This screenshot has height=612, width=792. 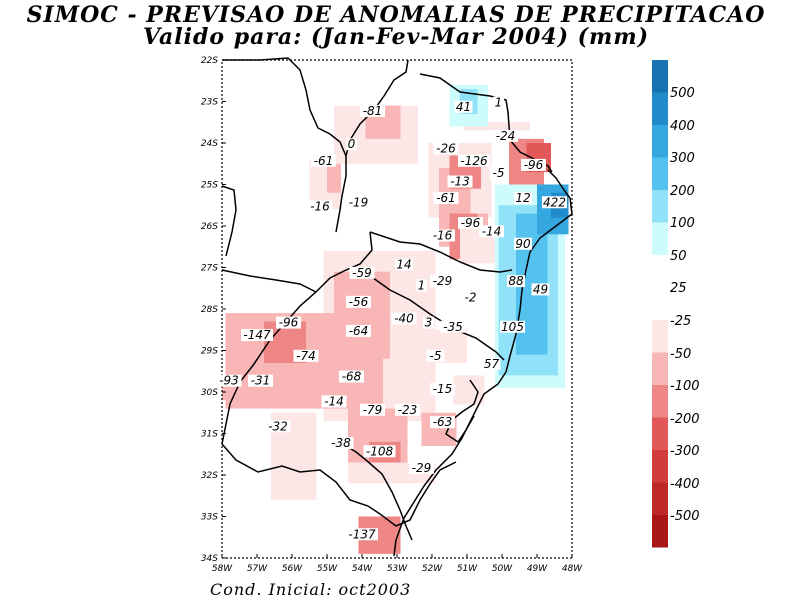 I want to click on anomaly-value-label: -15, so click(x=443, y=389).